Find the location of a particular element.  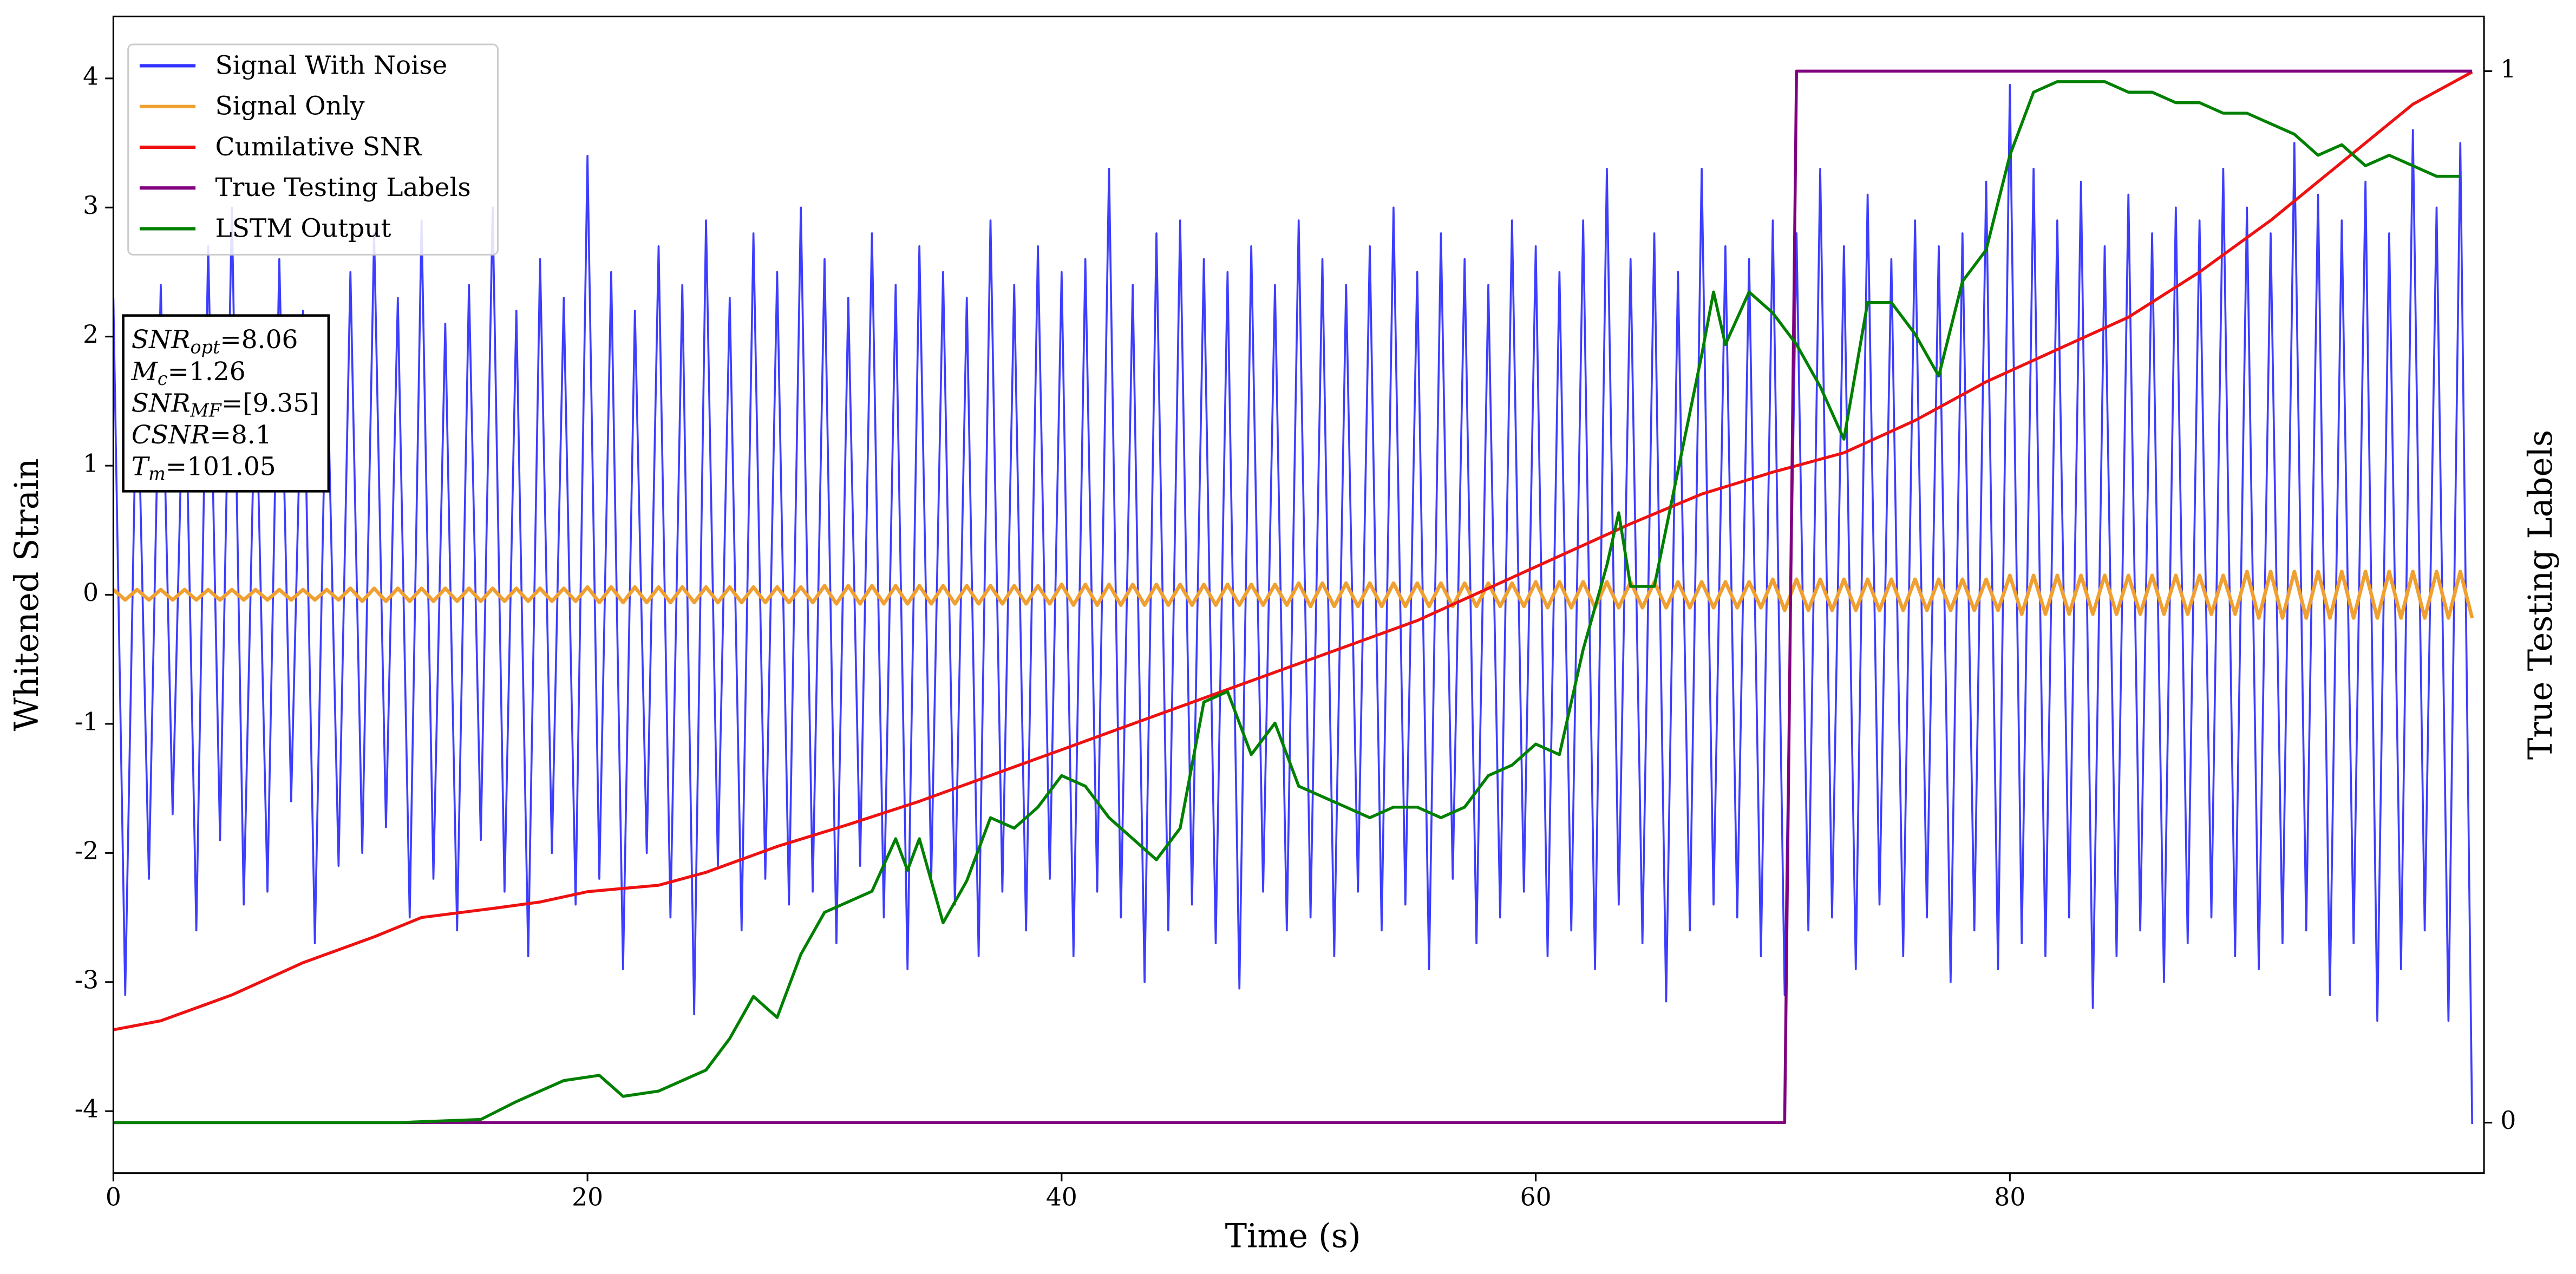

annotation-line: SNRopt=8.06 is located at coordinates (215, 341).